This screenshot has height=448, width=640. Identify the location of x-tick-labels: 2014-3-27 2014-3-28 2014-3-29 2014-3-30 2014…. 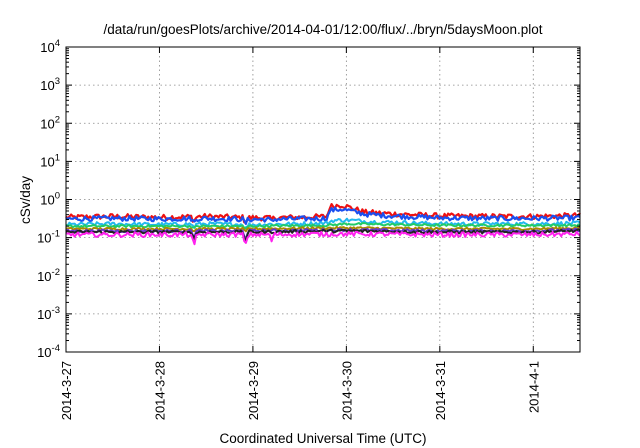
(300, 390).